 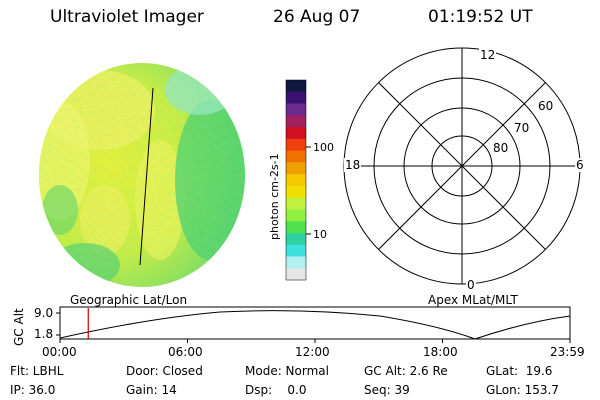 What do you see at coordinates (276, 390) in the screenshot?
I see `status-dsp: Dsp: 0.0` at bounding box center [276, 390].